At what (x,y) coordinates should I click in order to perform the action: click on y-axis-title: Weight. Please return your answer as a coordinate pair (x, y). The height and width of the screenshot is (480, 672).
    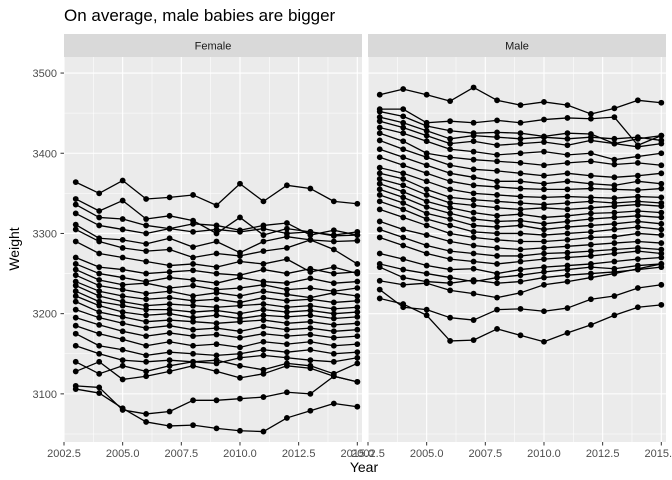
    Looking at the image, I should click on (14, 248).